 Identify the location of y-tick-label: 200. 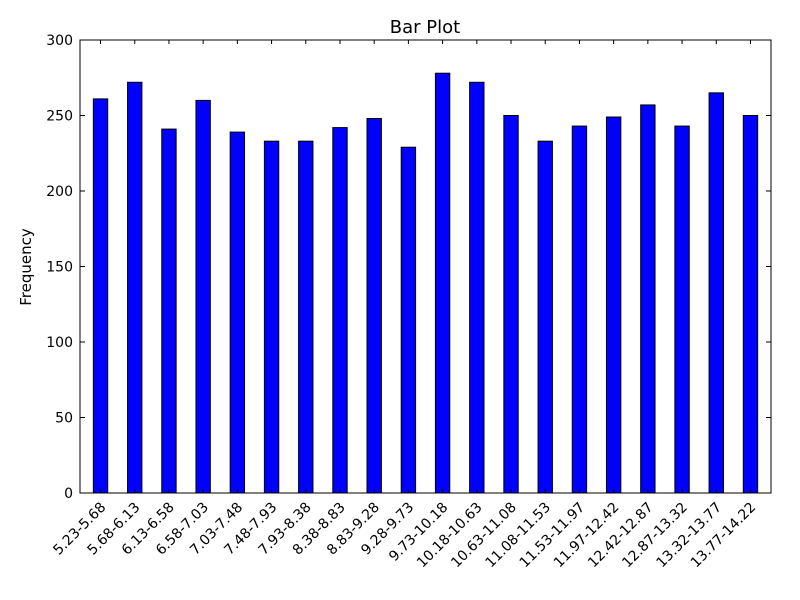
(59, 192).